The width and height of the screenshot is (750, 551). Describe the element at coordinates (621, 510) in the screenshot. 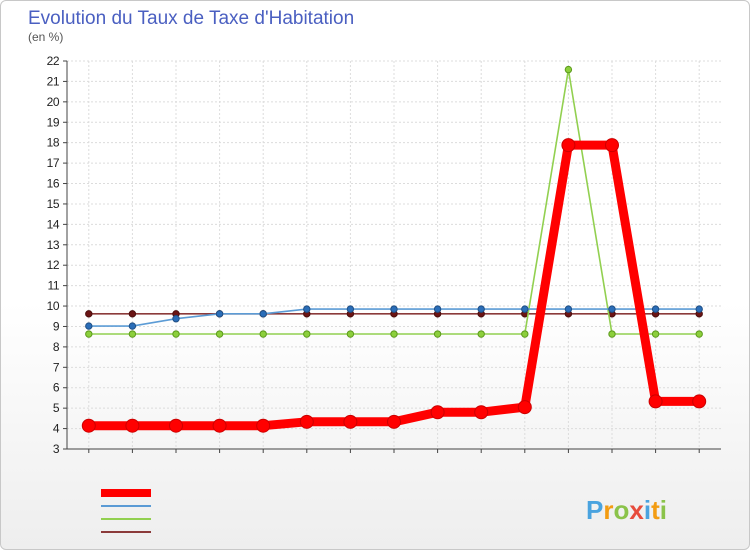

I see `logo-letter: o` at that location.